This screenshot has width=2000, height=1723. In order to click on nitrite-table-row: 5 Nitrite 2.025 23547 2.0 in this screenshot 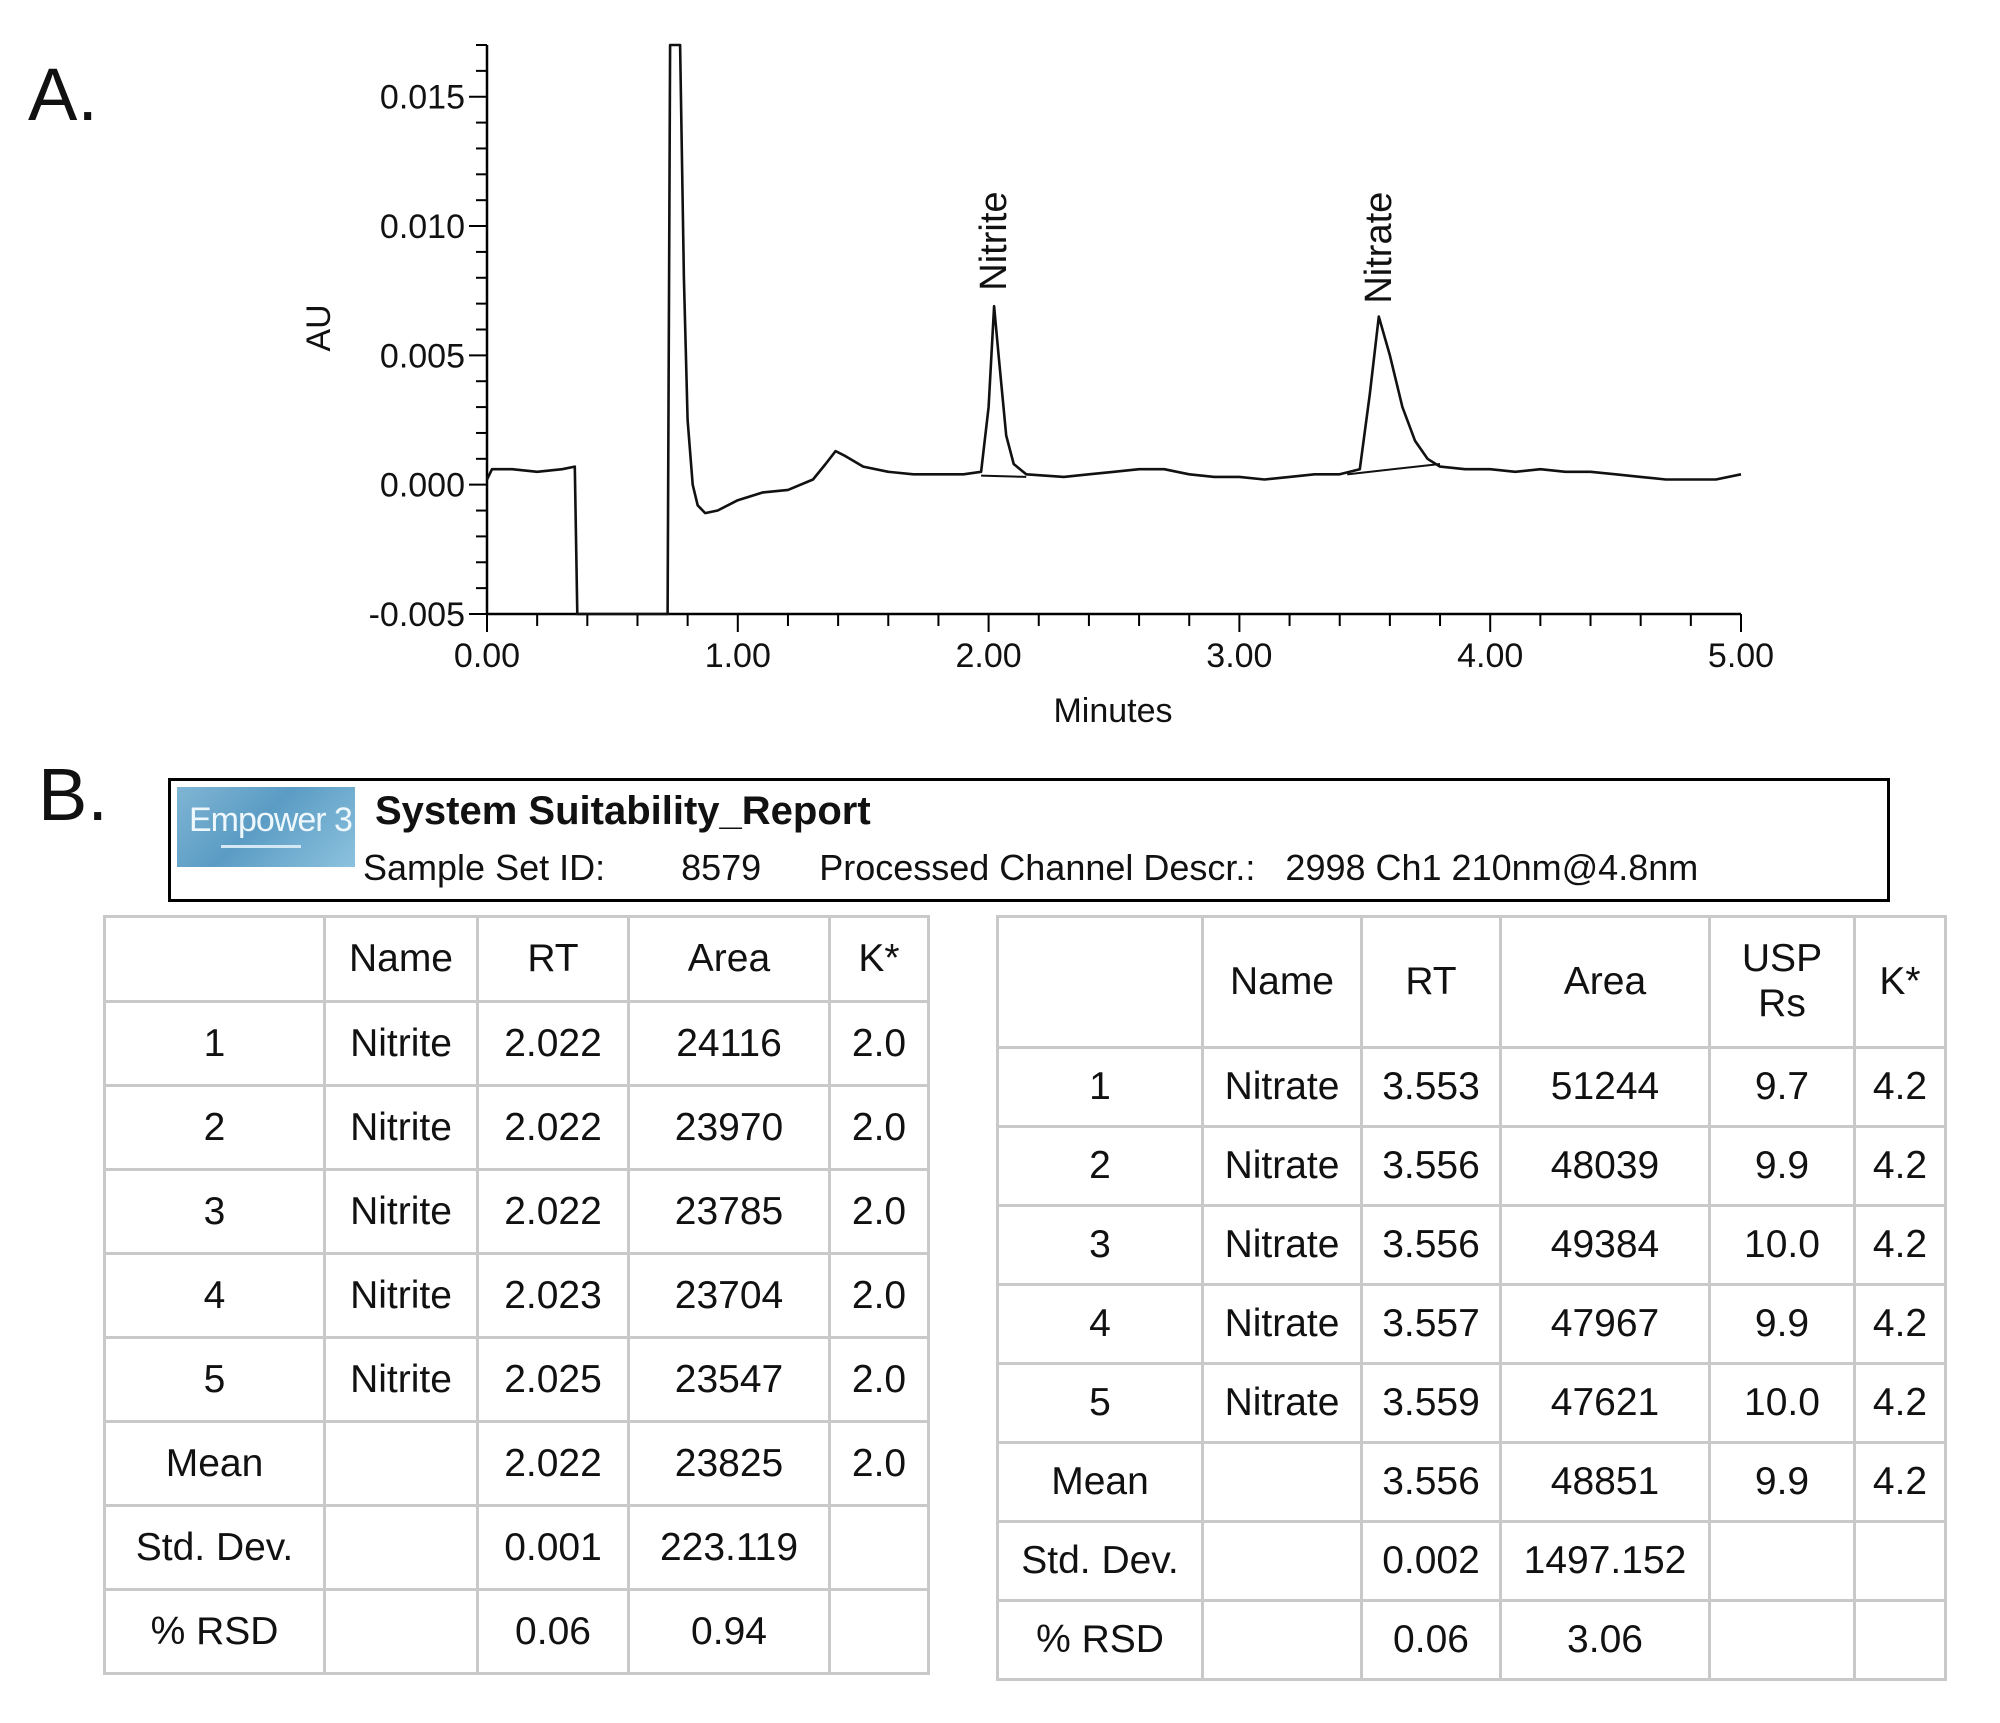, I will do `click(516, 1379)`.